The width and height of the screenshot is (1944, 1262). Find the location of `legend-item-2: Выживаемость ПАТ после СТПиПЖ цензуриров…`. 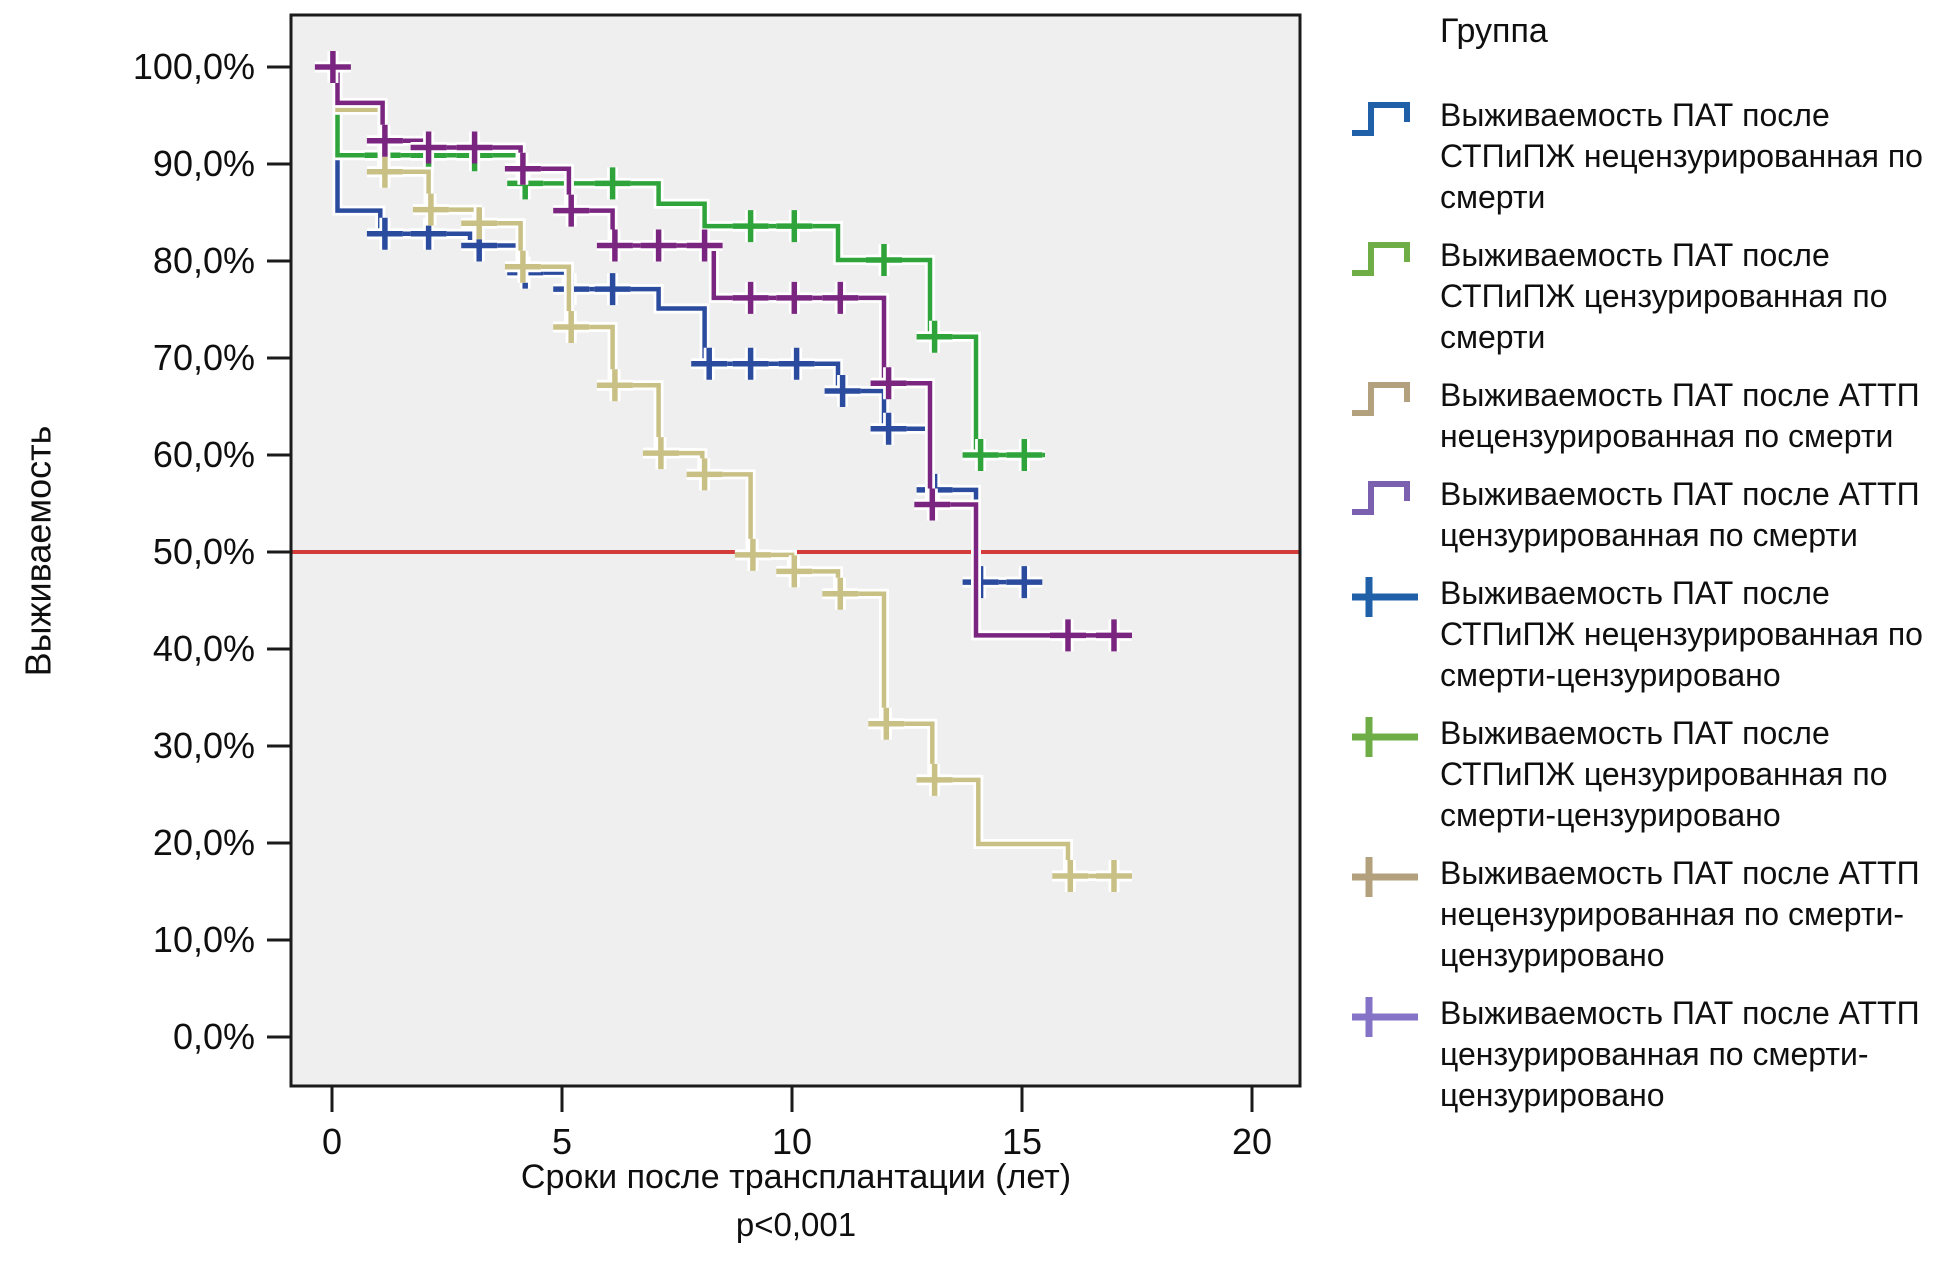

legend-item-2: Выживаемость ПАТ после СТПиПЖ цензуриров… is located at coordinates (1647, 296).